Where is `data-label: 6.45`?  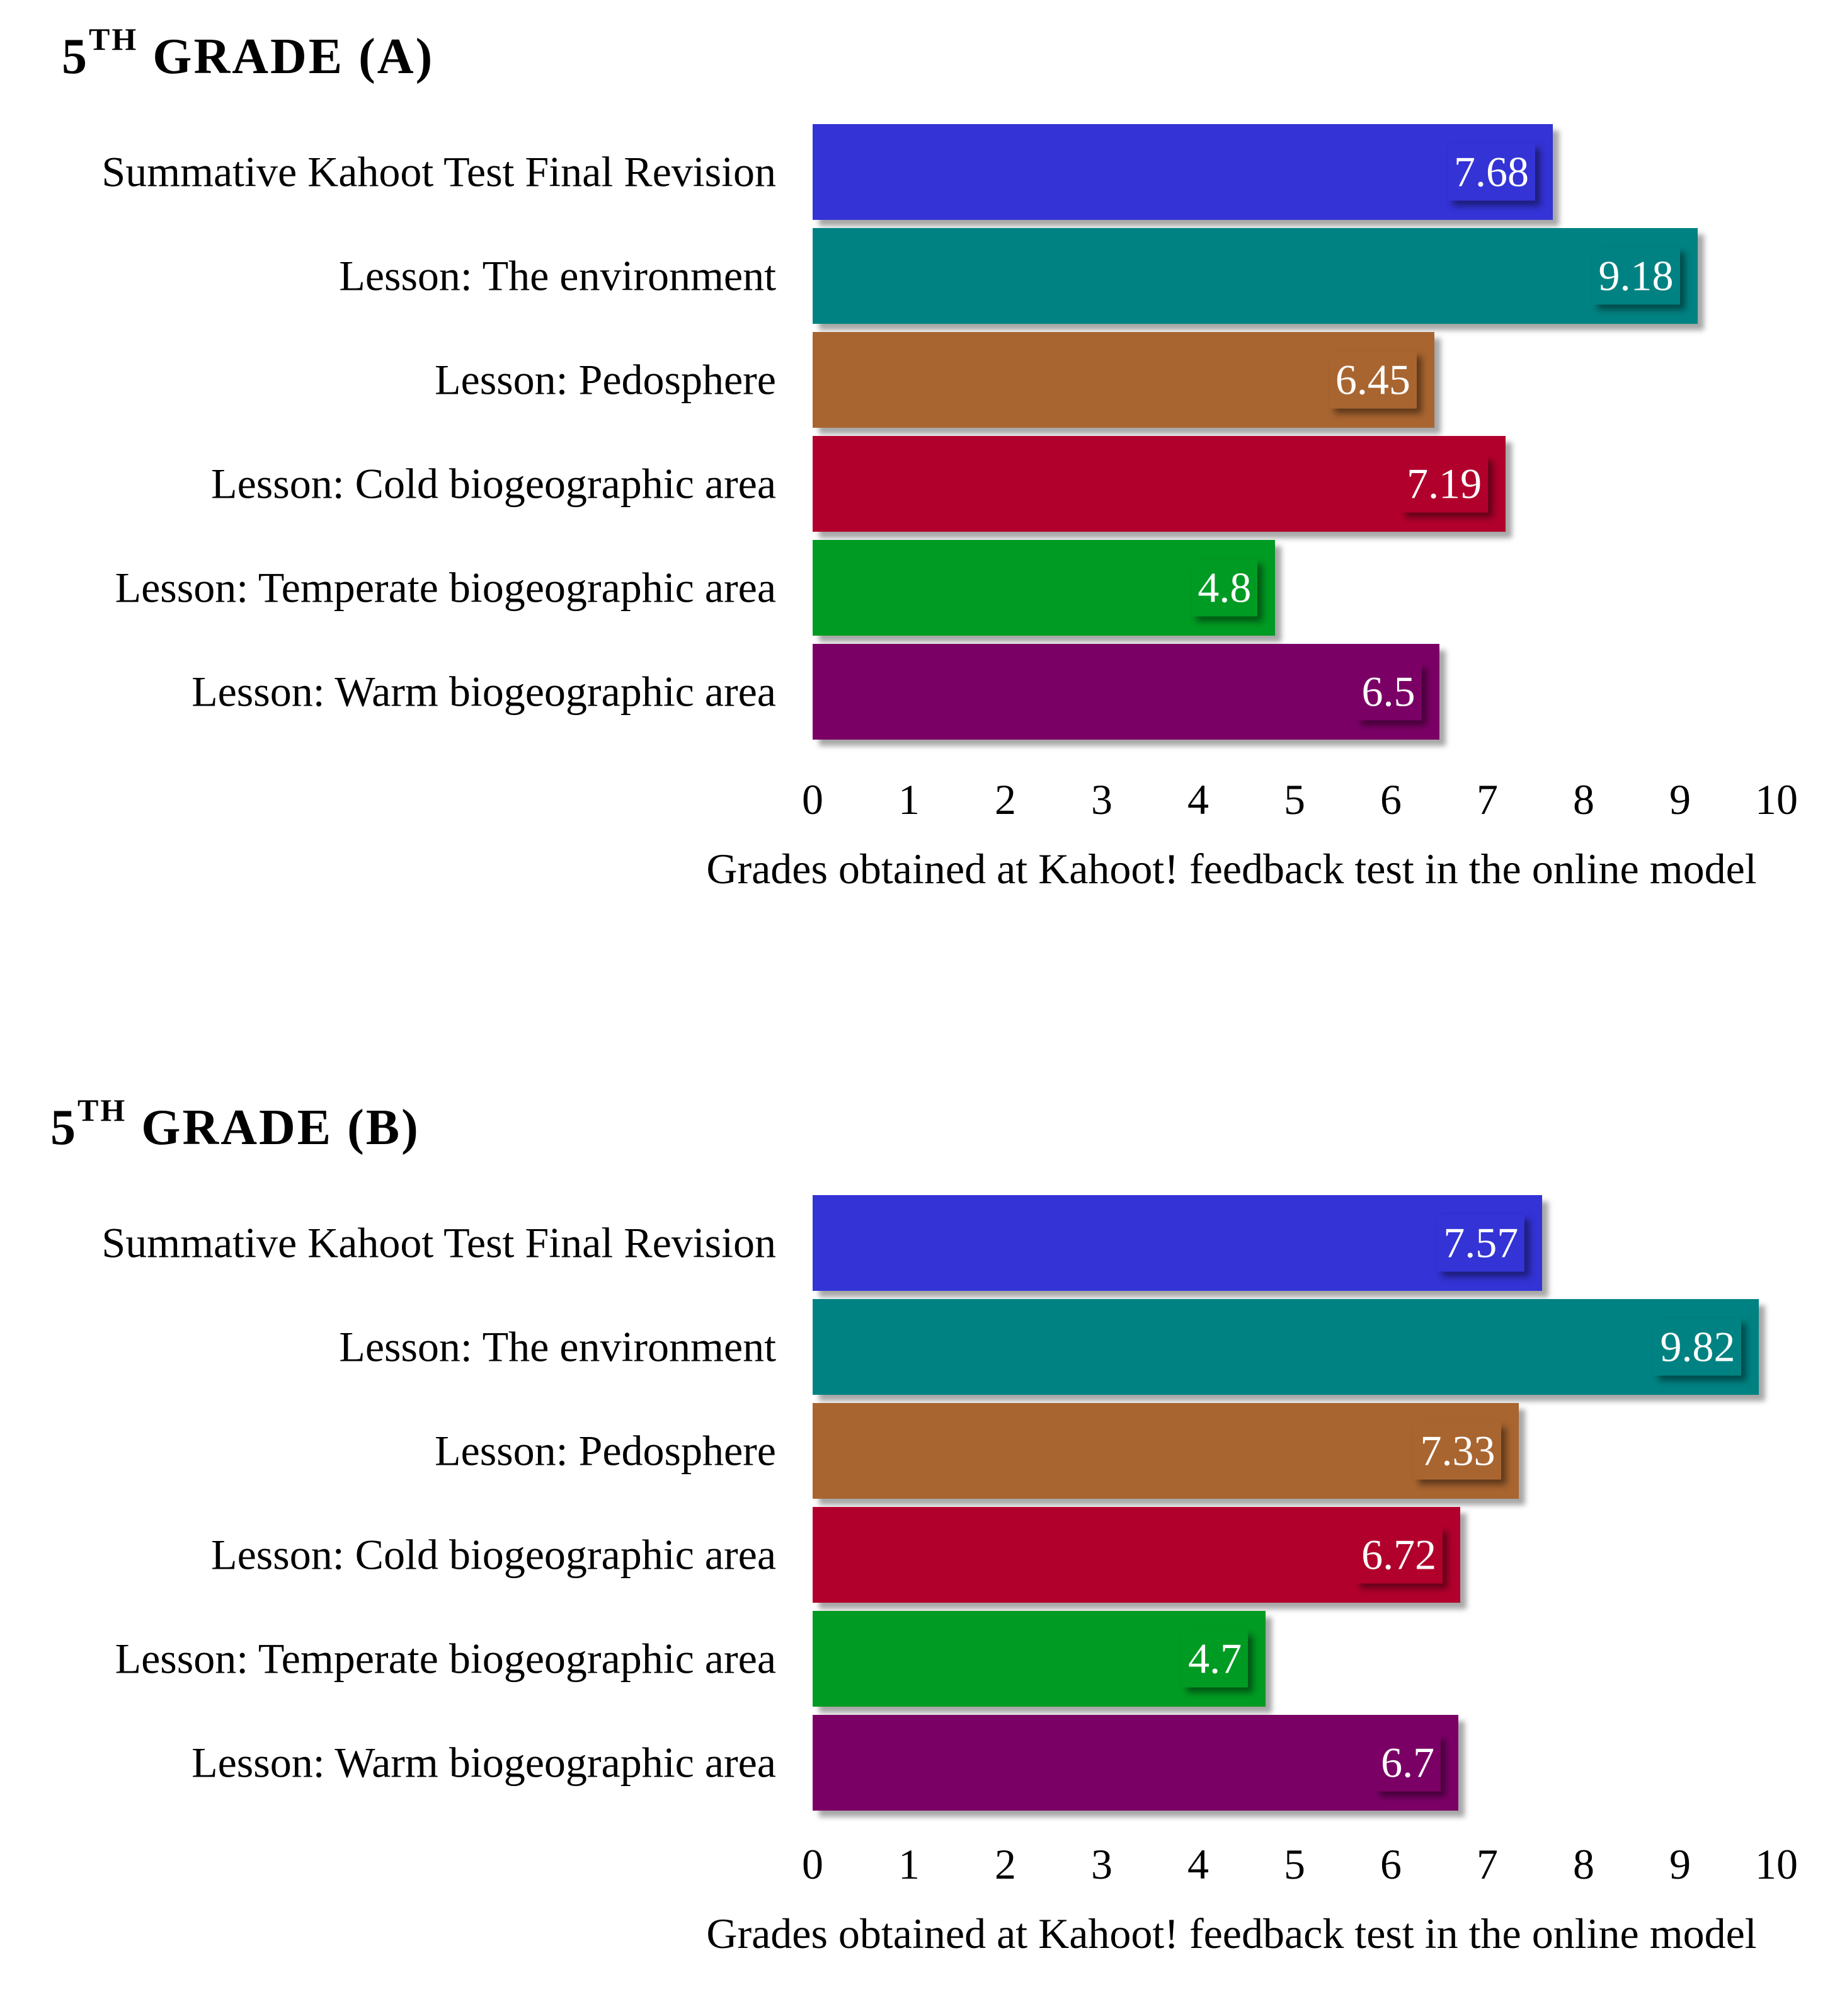
data-label: 6.45 is located at coordinates (1373, 380).